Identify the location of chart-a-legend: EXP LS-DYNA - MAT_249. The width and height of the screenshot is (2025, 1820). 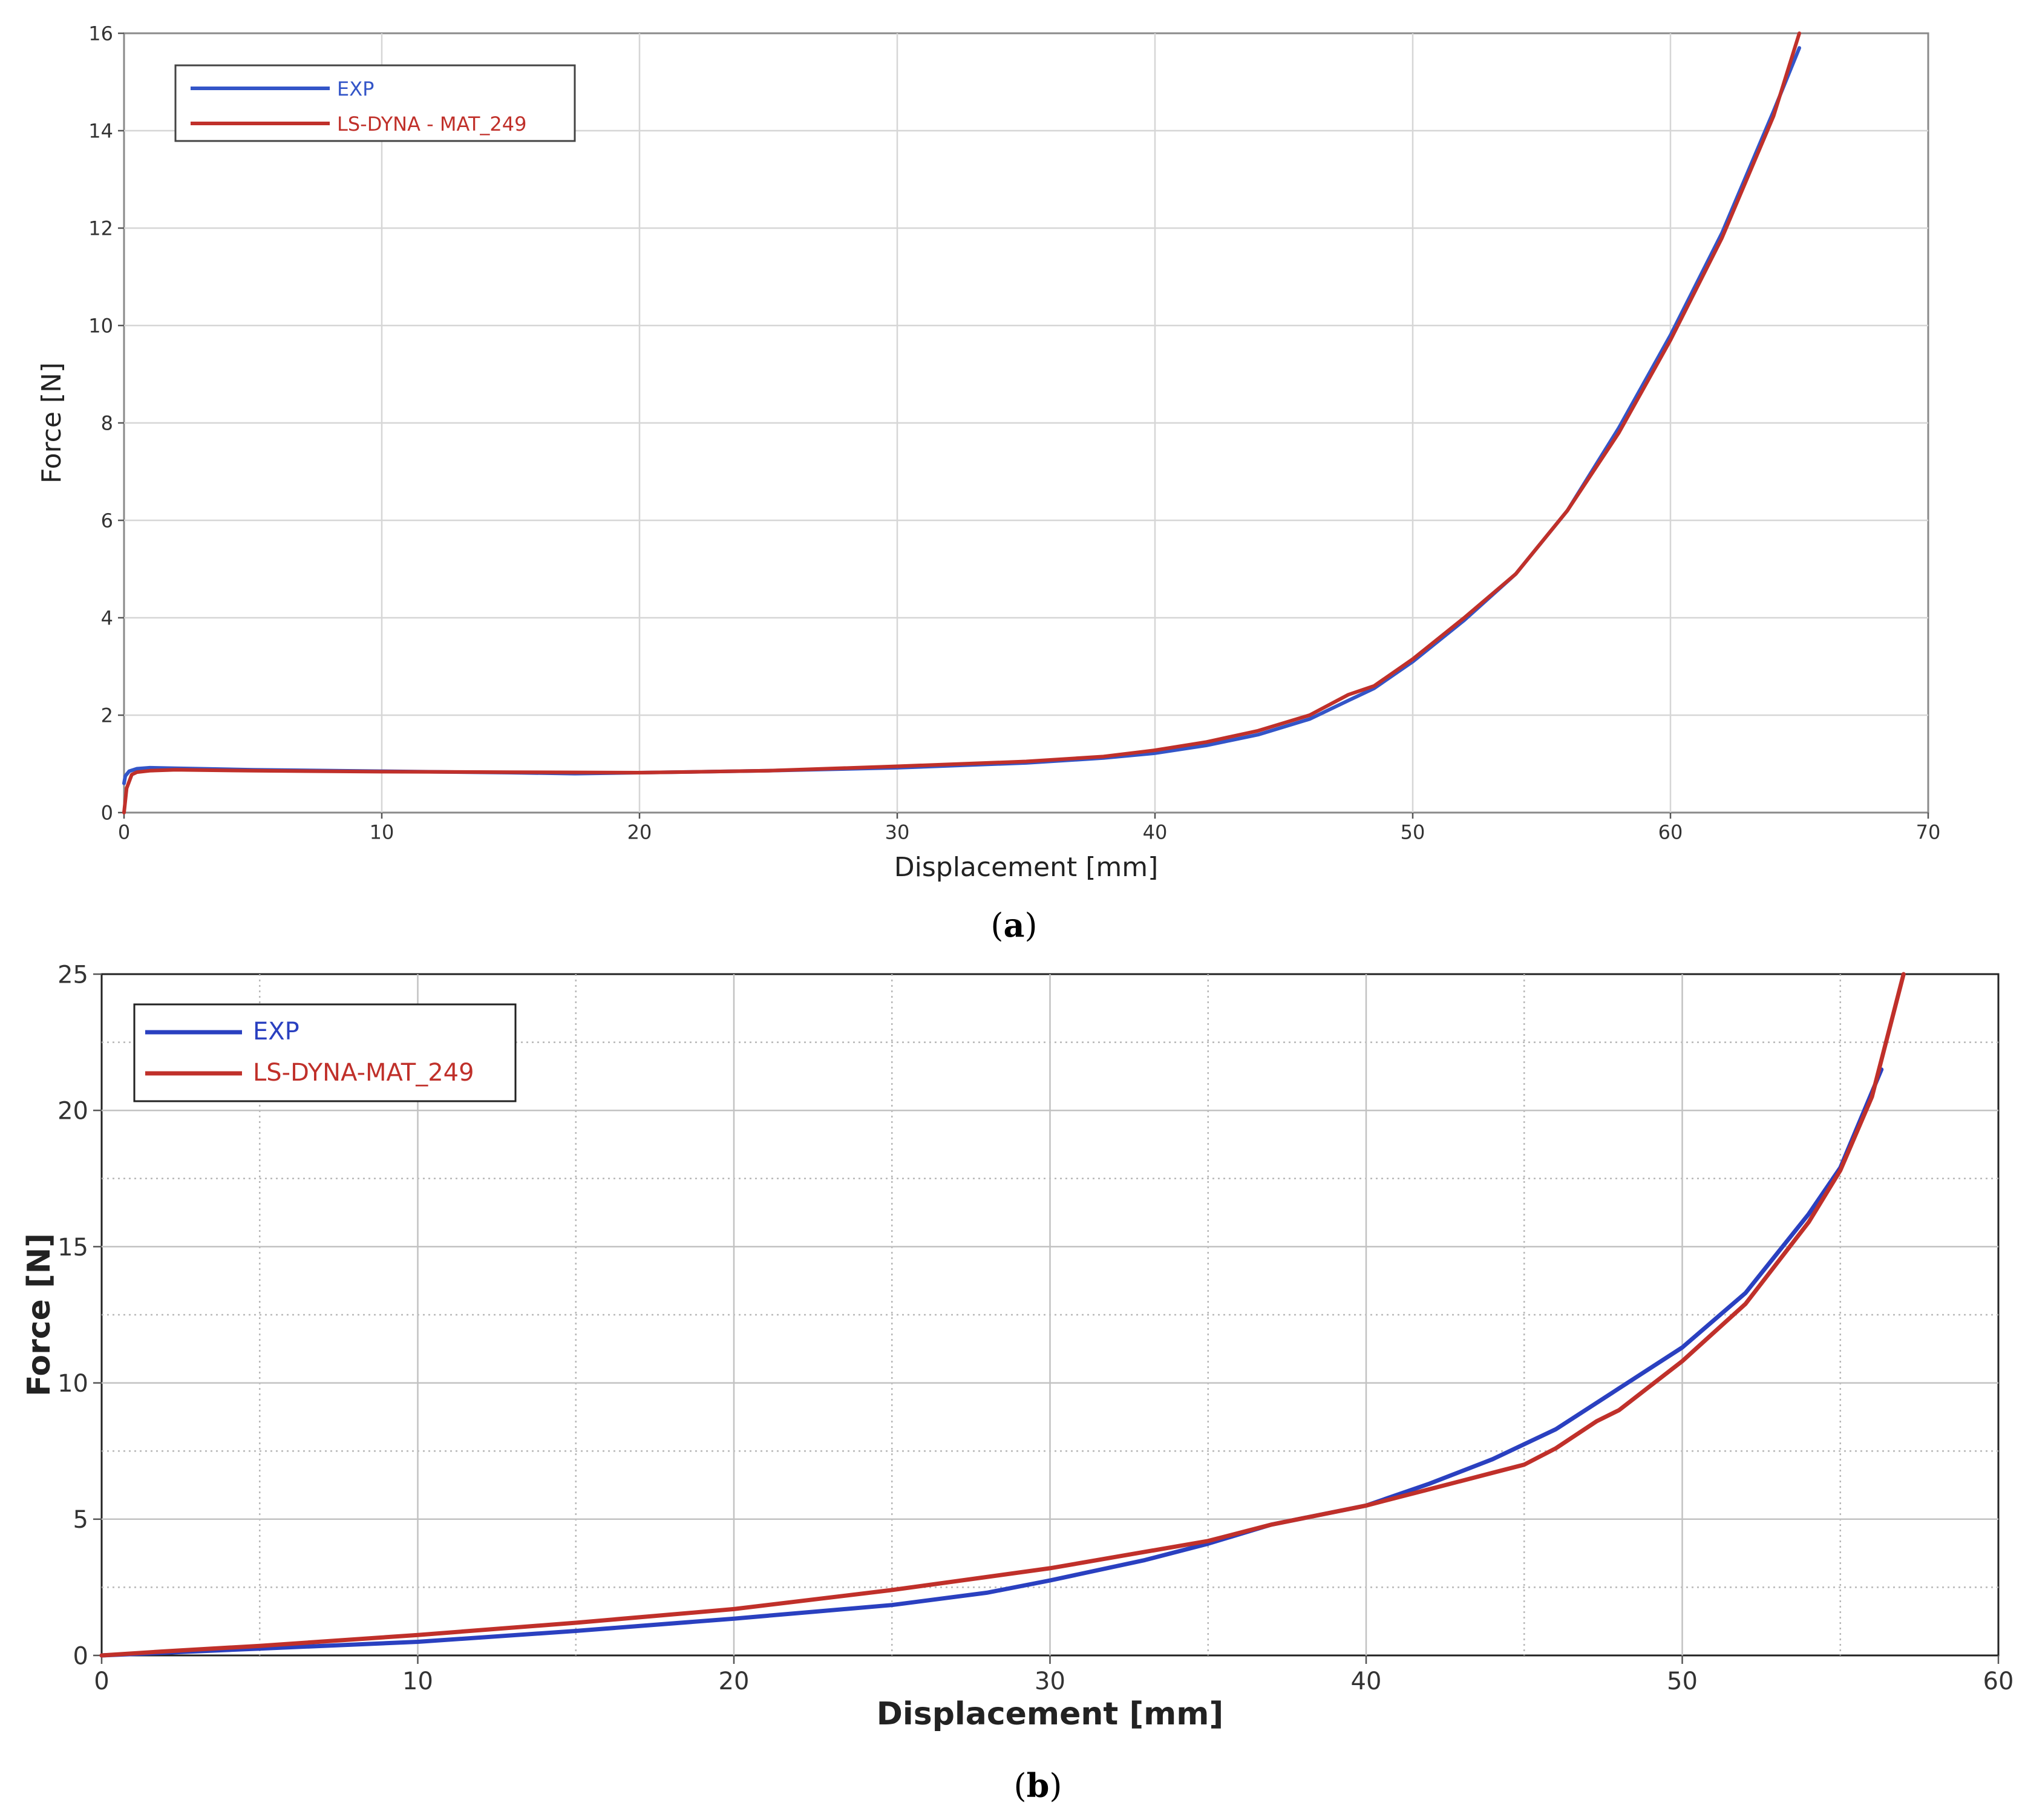
(375, 103).